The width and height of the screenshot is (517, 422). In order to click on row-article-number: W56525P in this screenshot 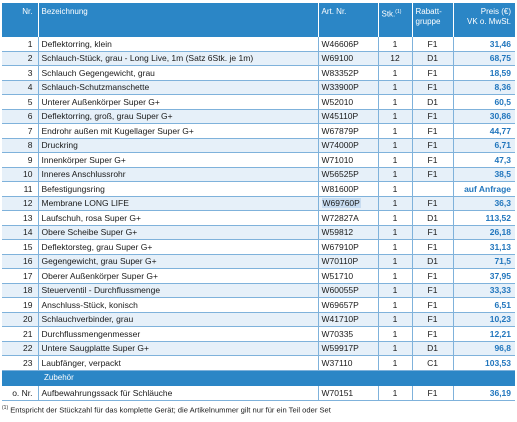, I will do `click(348, 174)`.